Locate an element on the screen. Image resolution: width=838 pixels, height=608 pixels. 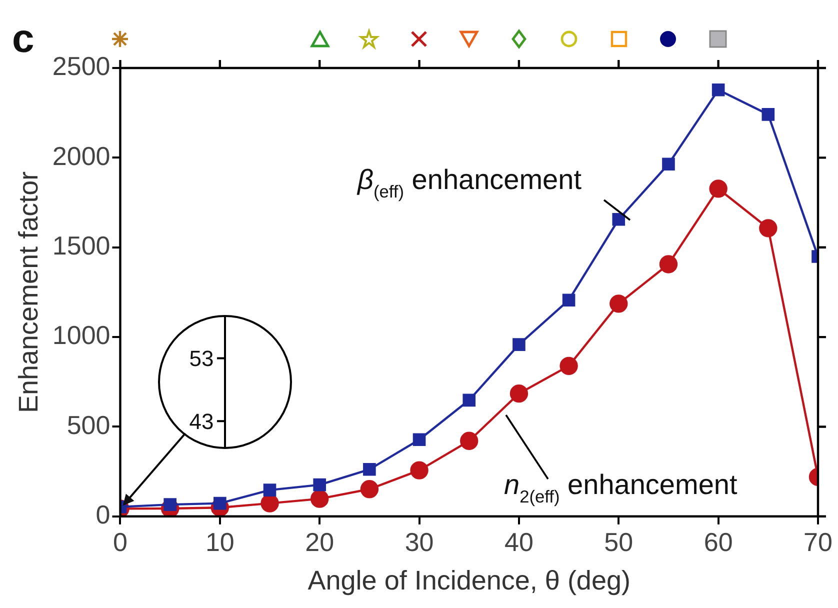
text: c is located at coordinates (23, 39).